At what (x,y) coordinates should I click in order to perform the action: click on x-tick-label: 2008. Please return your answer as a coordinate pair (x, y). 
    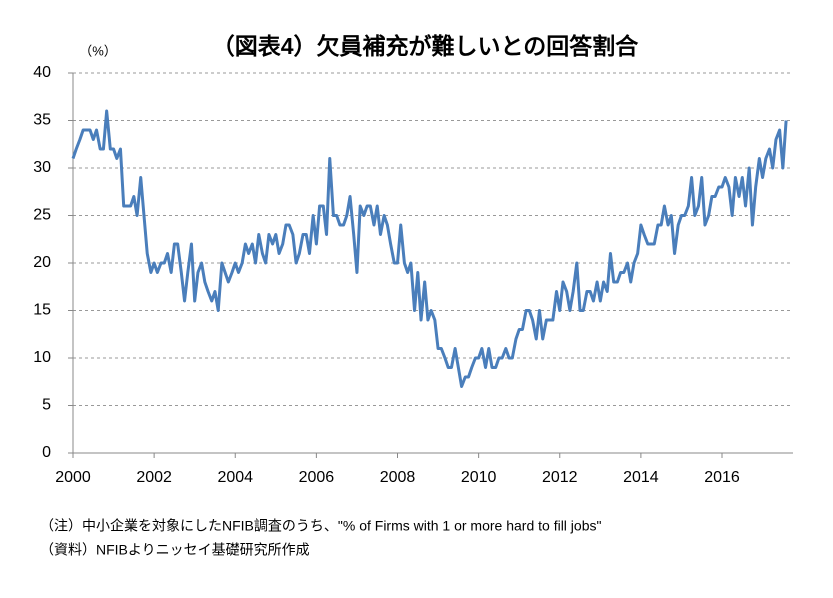
    Looking at the image, I should click on (398, 477).